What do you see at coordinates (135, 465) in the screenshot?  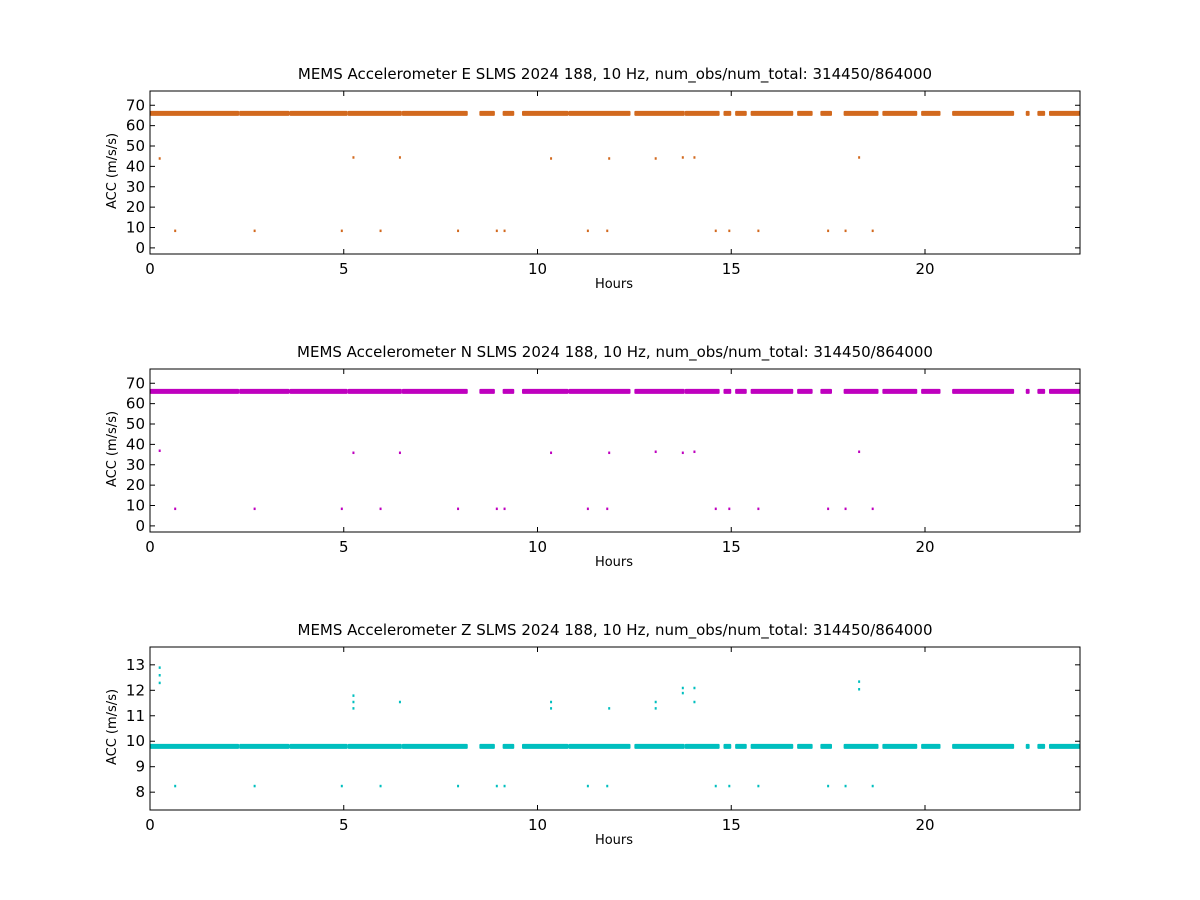 I see `y-tick-label: 30` at bounding box center [135, 465].